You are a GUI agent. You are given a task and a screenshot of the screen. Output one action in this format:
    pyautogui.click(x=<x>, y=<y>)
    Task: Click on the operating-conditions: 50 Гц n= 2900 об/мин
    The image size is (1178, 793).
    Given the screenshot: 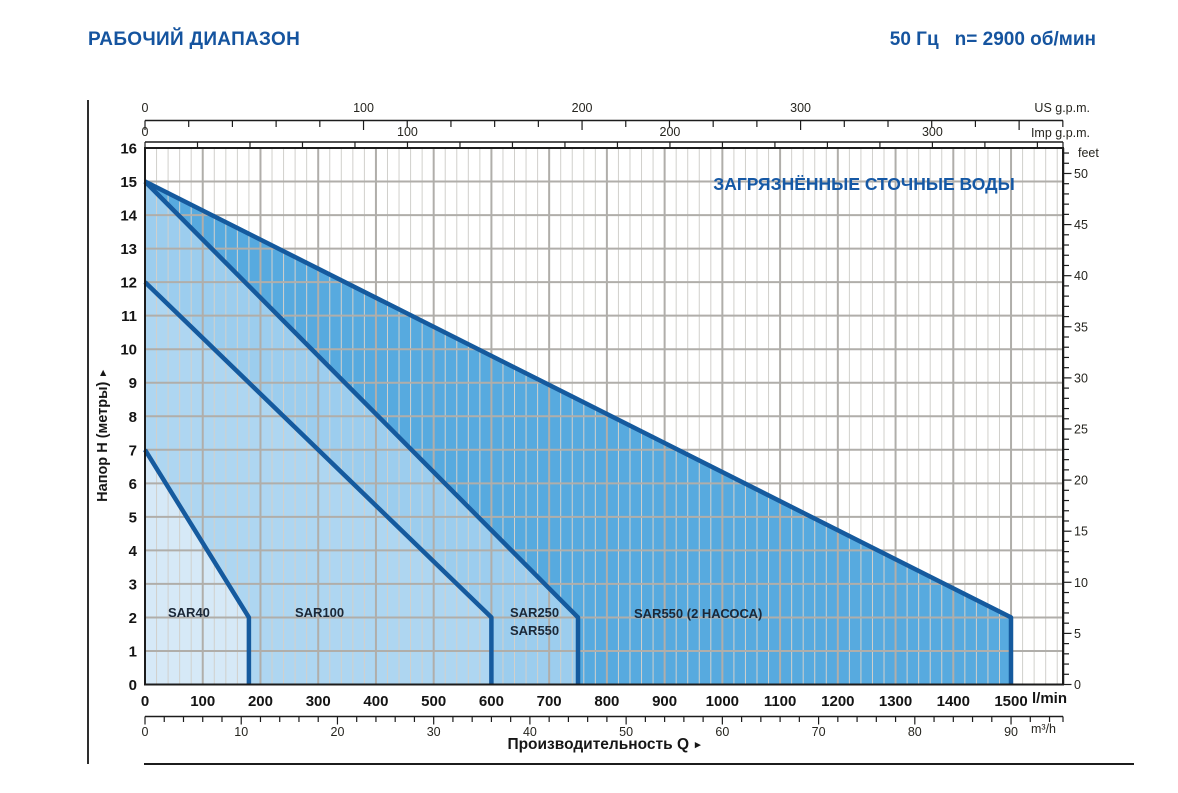 What is the action you would take?
    pyautogui.click(x=993, y=40)
    